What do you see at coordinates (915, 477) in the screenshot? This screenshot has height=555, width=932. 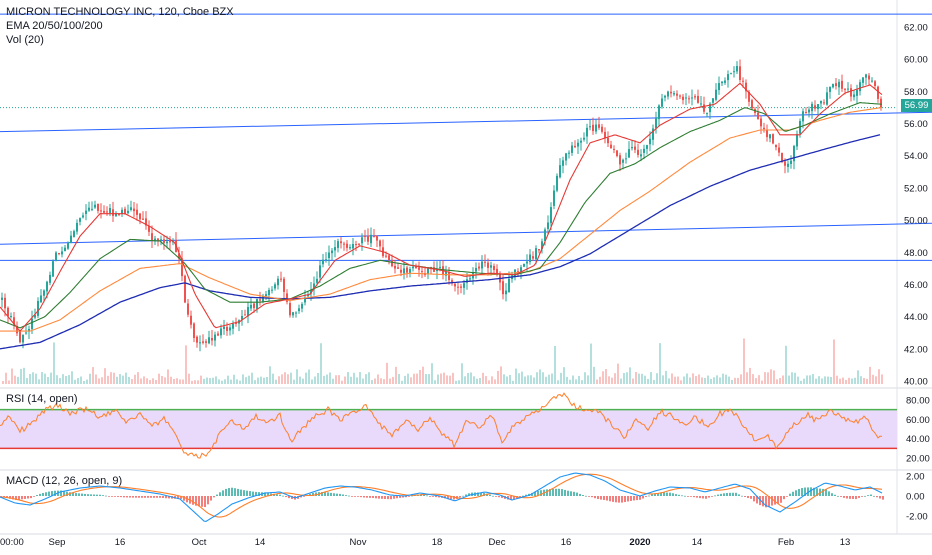 I see `macd-tick-label: 2.00` at bounding box center [915, 477].